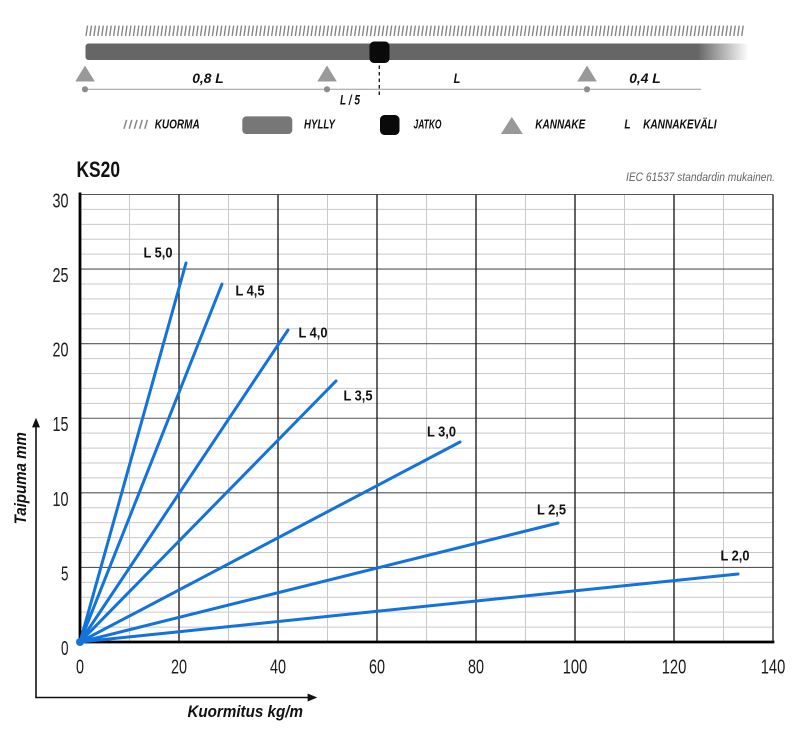  Describe the element at coordinates (313, 333) in the screenshot. I see `svg-text: L 4,0` at that location.